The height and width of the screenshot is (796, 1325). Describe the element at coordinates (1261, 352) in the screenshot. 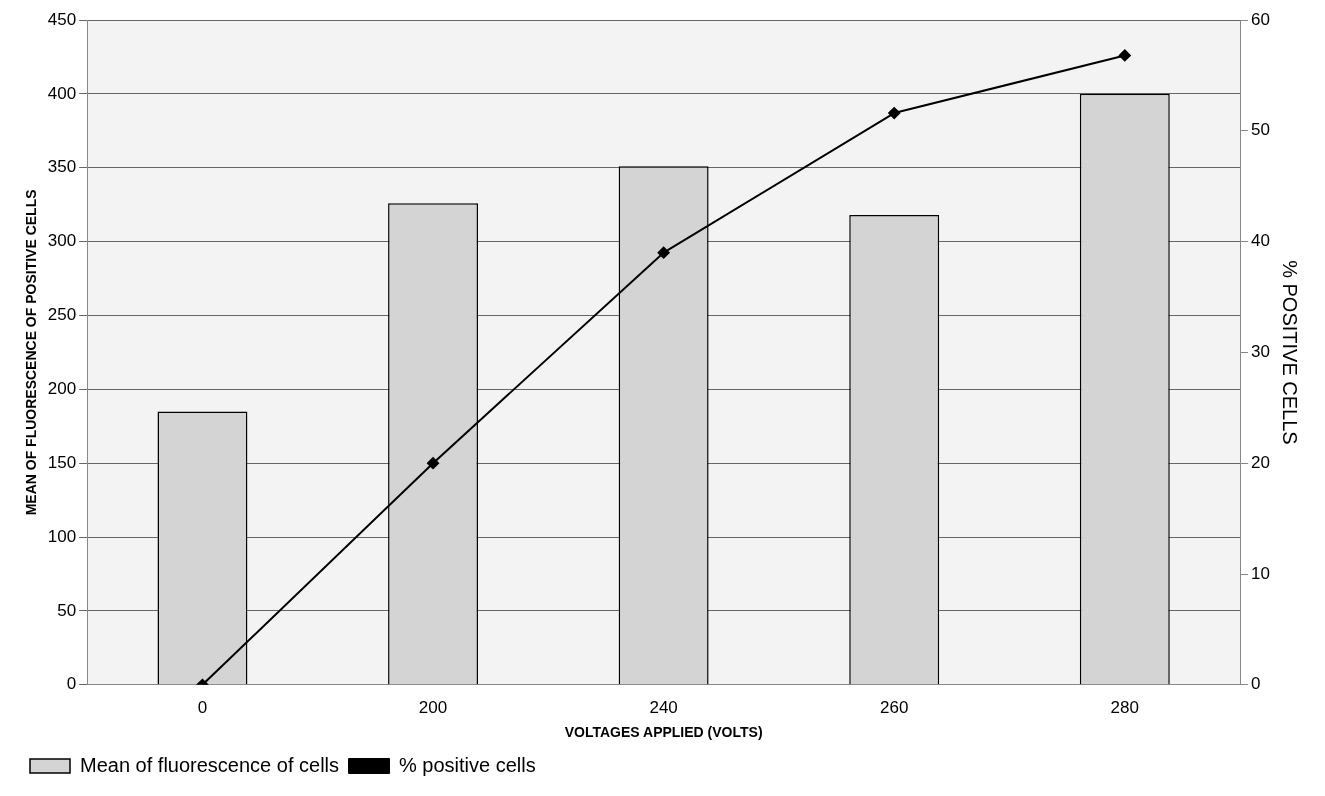

I see `y2-tick-label: 30` at that location.